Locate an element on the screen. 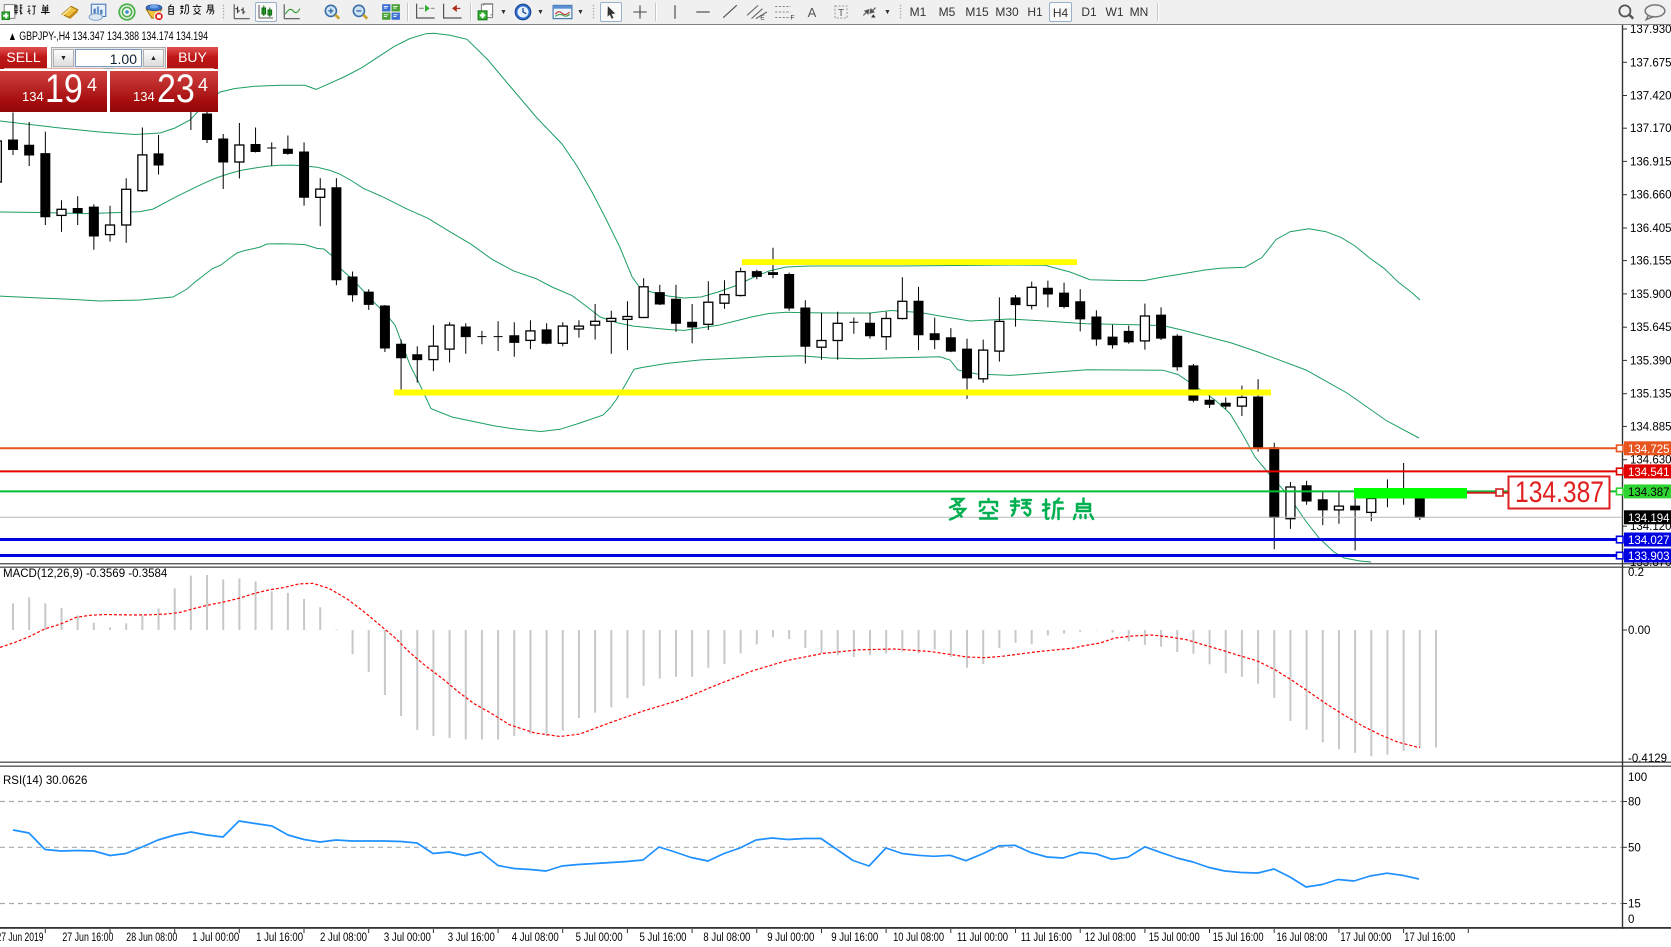 Image resolution: width=1671 pixels, height=947 pixels. svg-text: 134.194 is located at coordinates (1649, 519).